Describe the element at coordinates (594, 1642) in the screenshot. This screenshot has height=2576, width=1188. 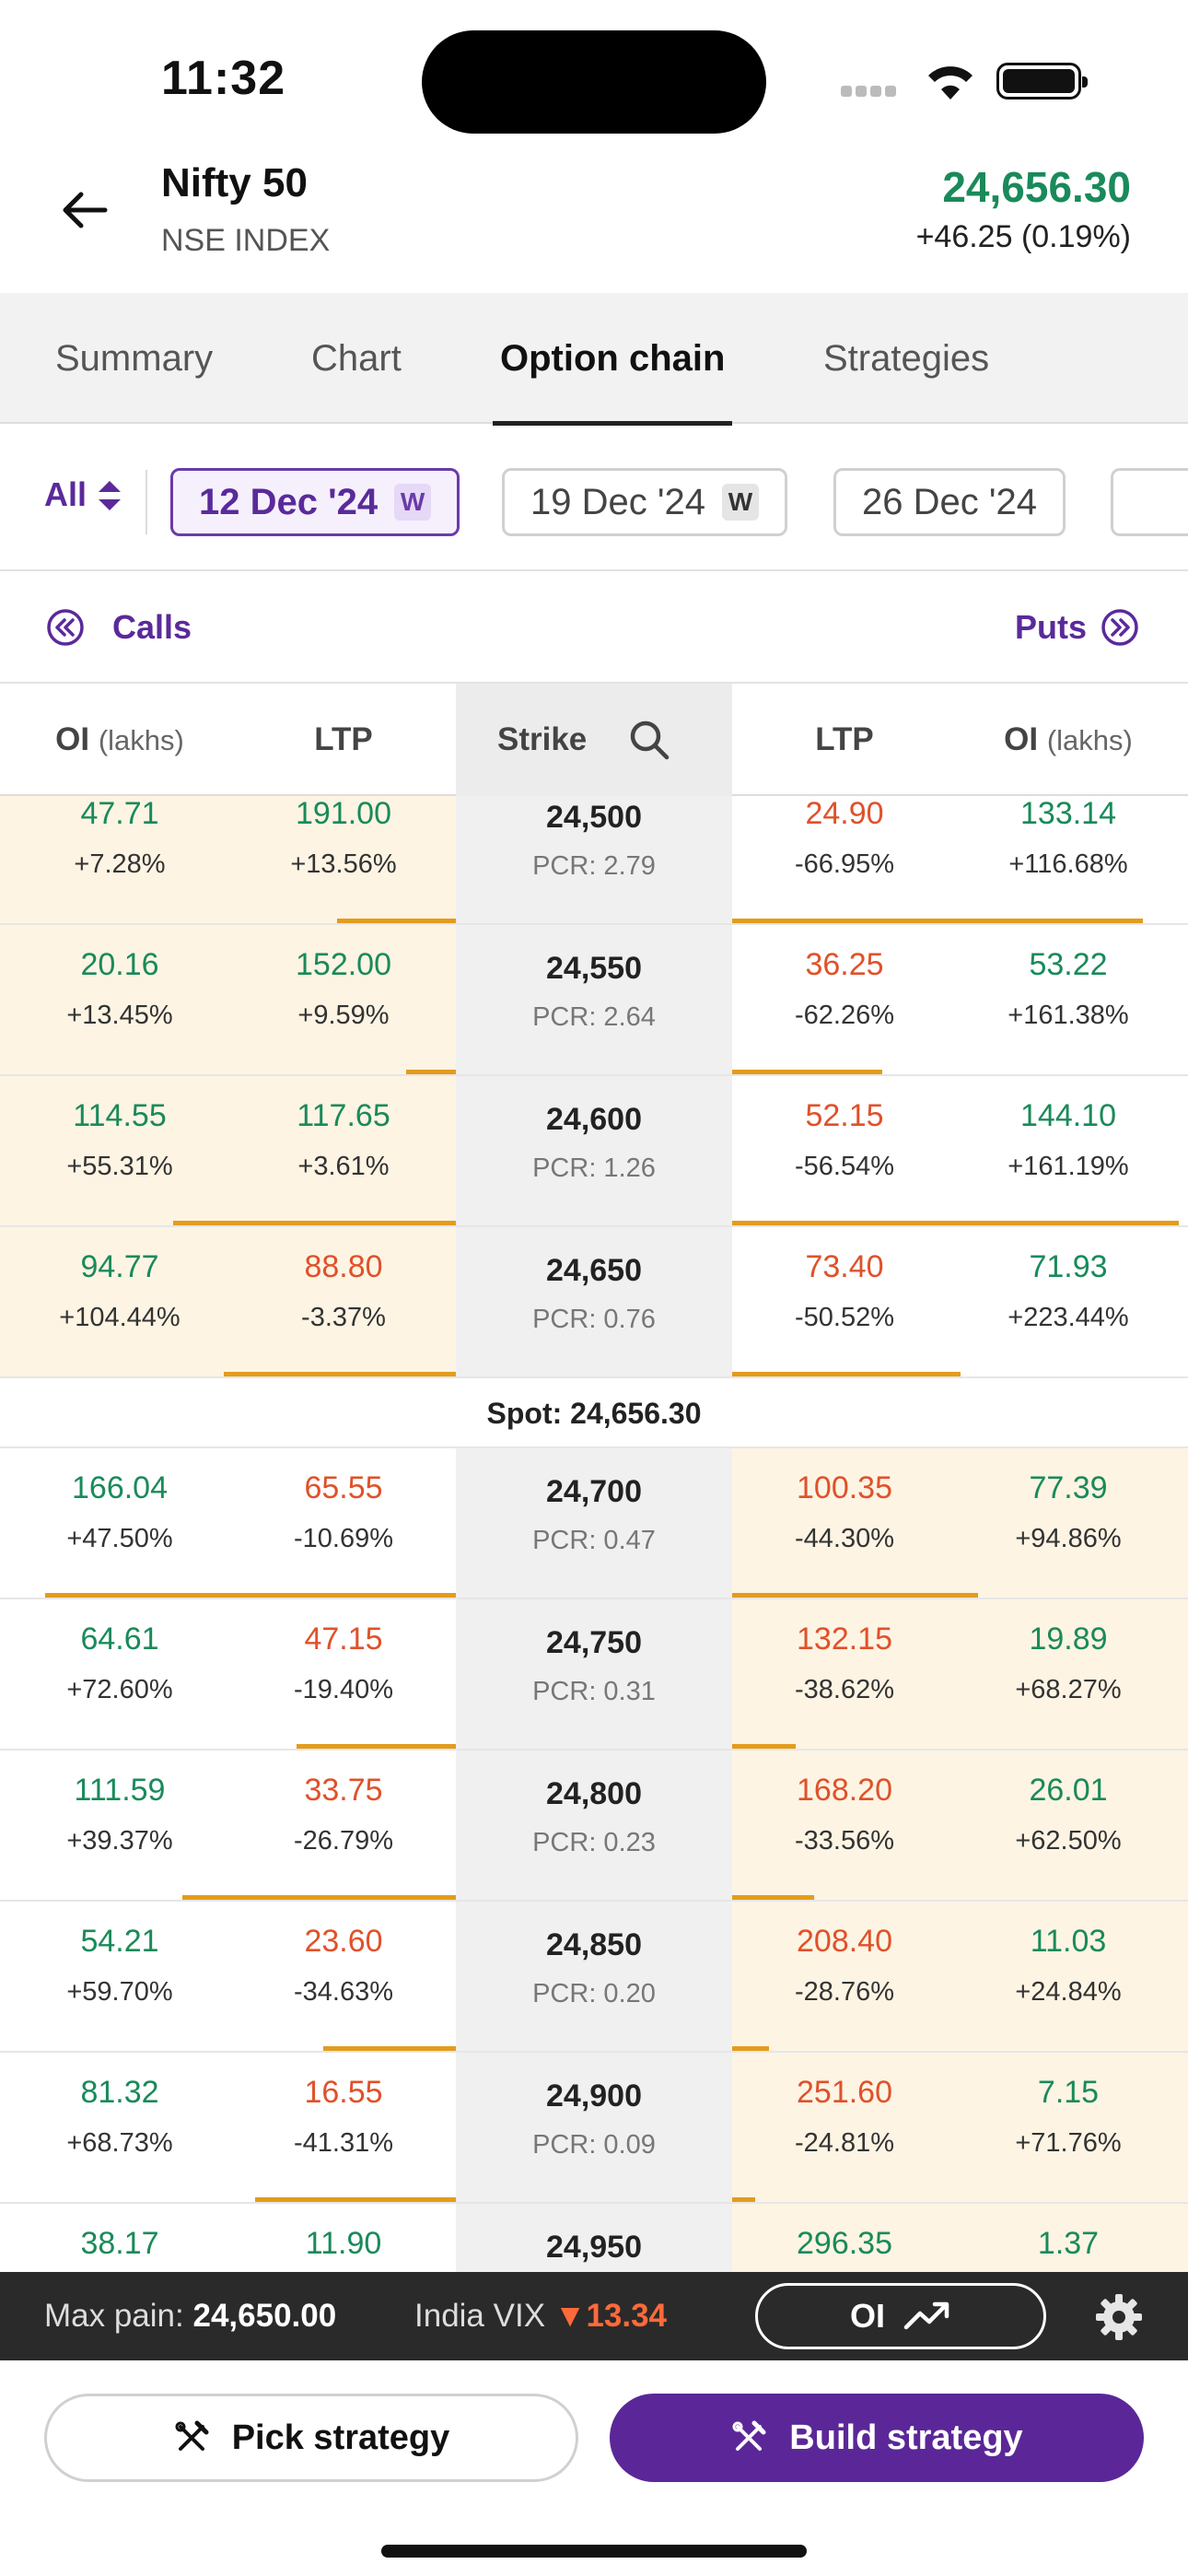
I see `strike-price: 24,750` at that location.